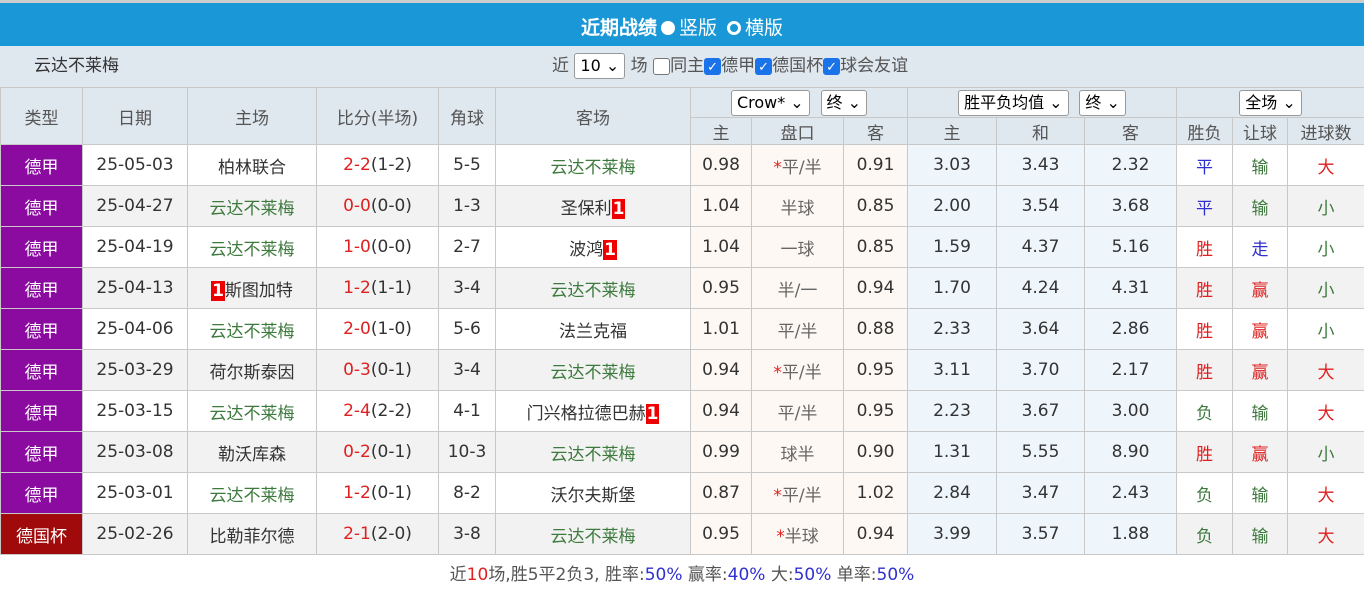  Describe the element at coordinates (1270, 103) in the screenshot. I see `period-select: 全场 ⌄` at that location.